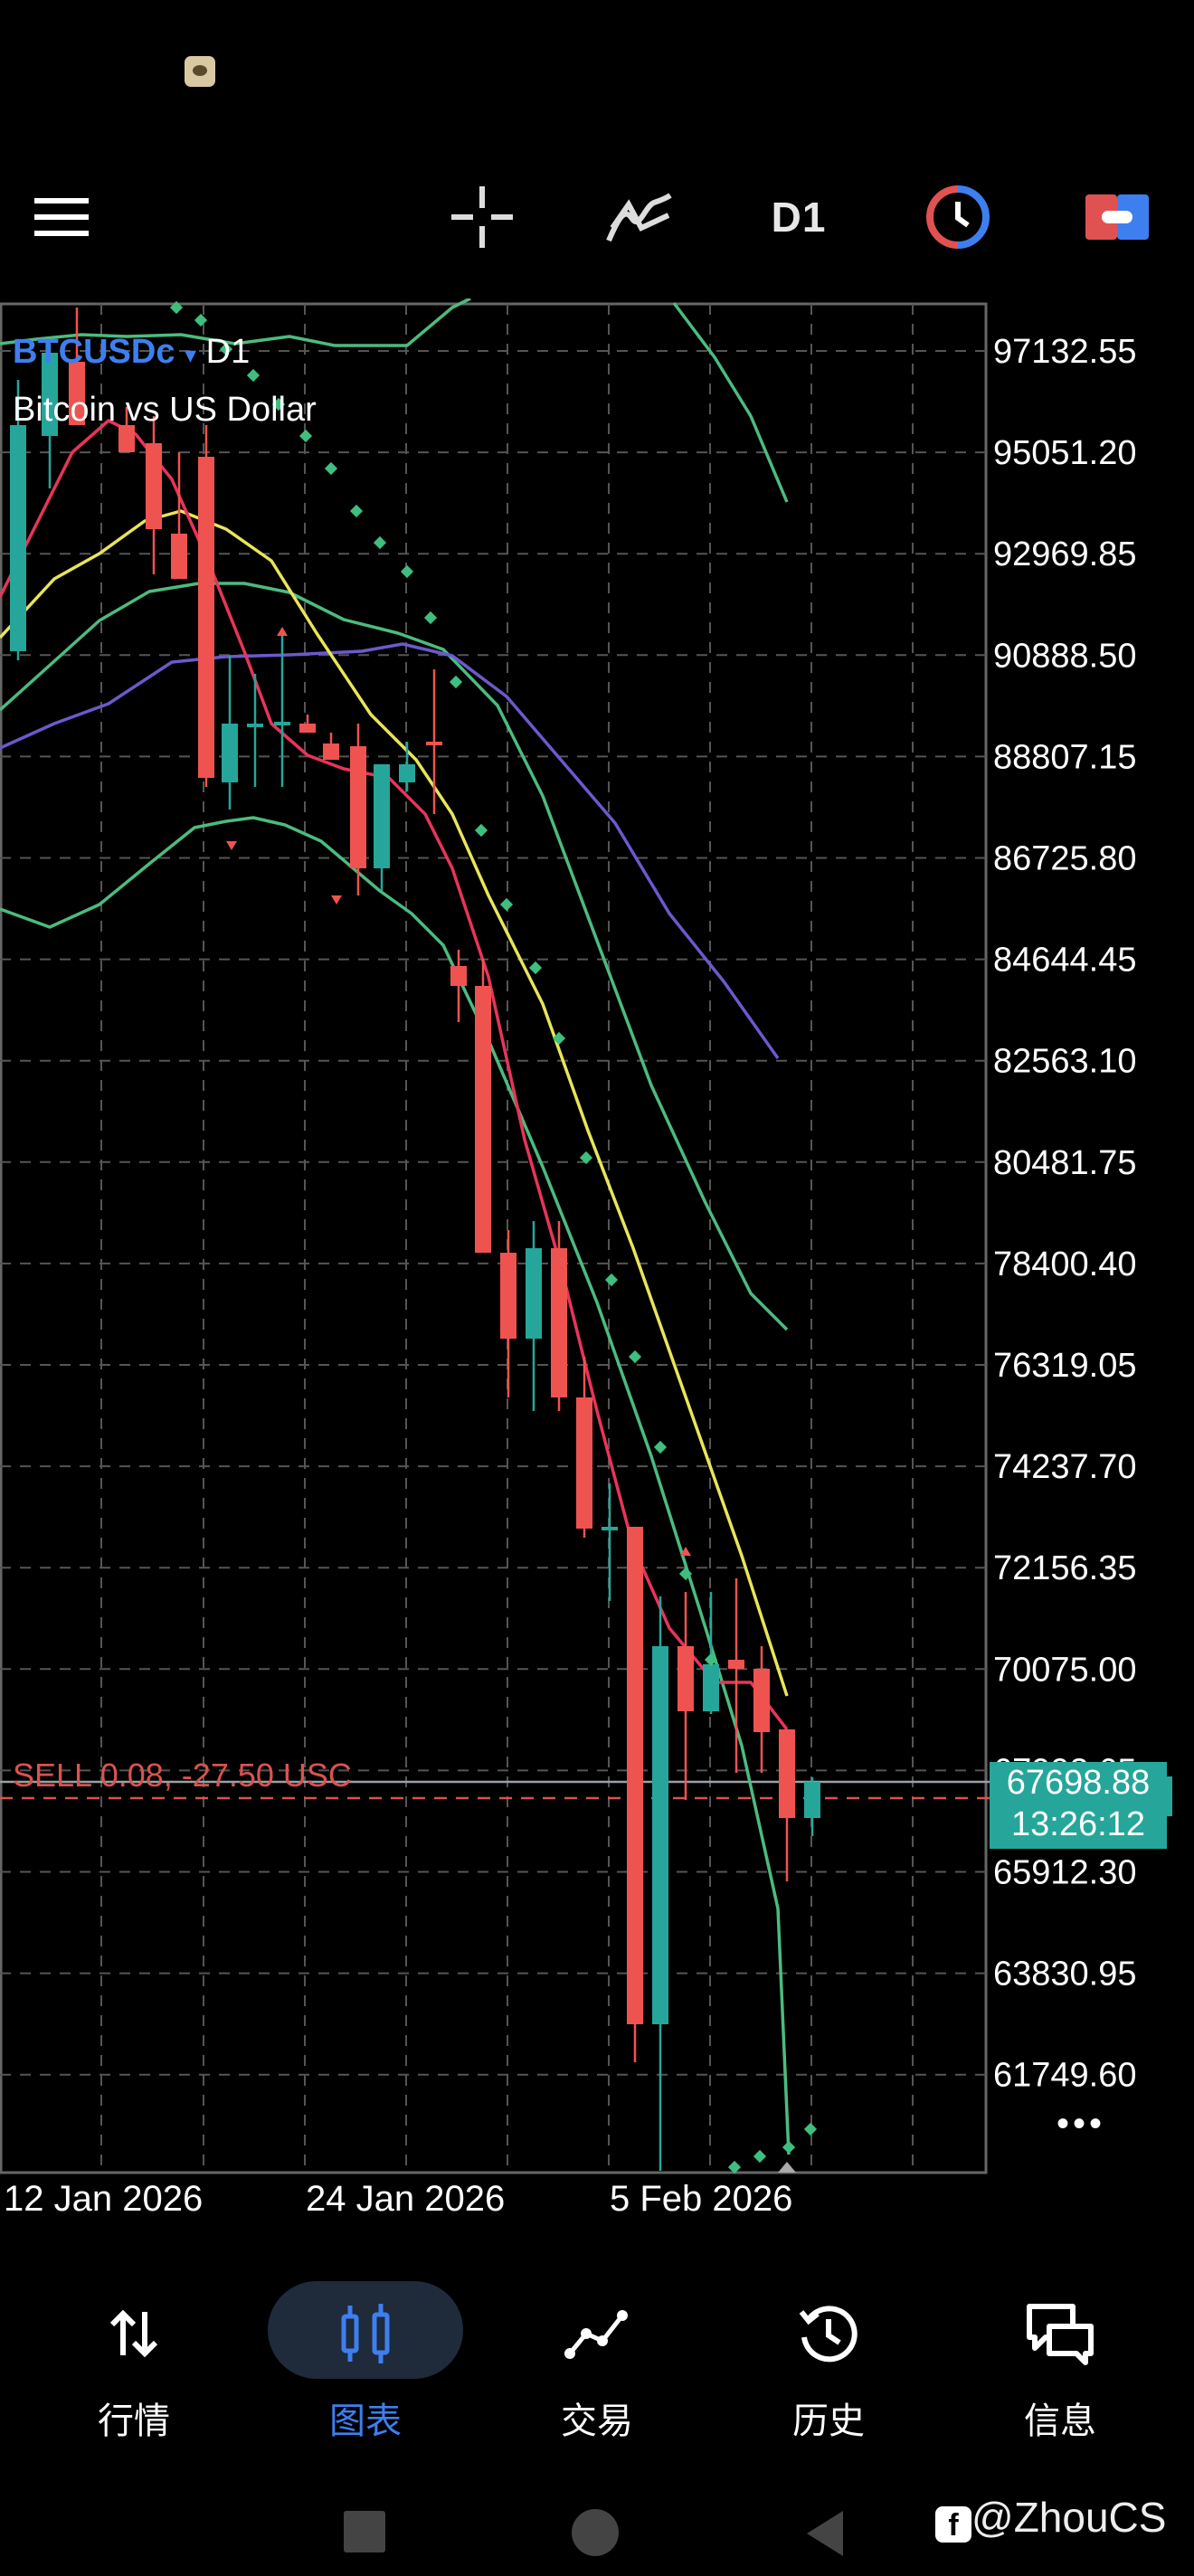 The image size is (1194, 2576). I want to click on tab-trade: 交易, so click(597, 2360).